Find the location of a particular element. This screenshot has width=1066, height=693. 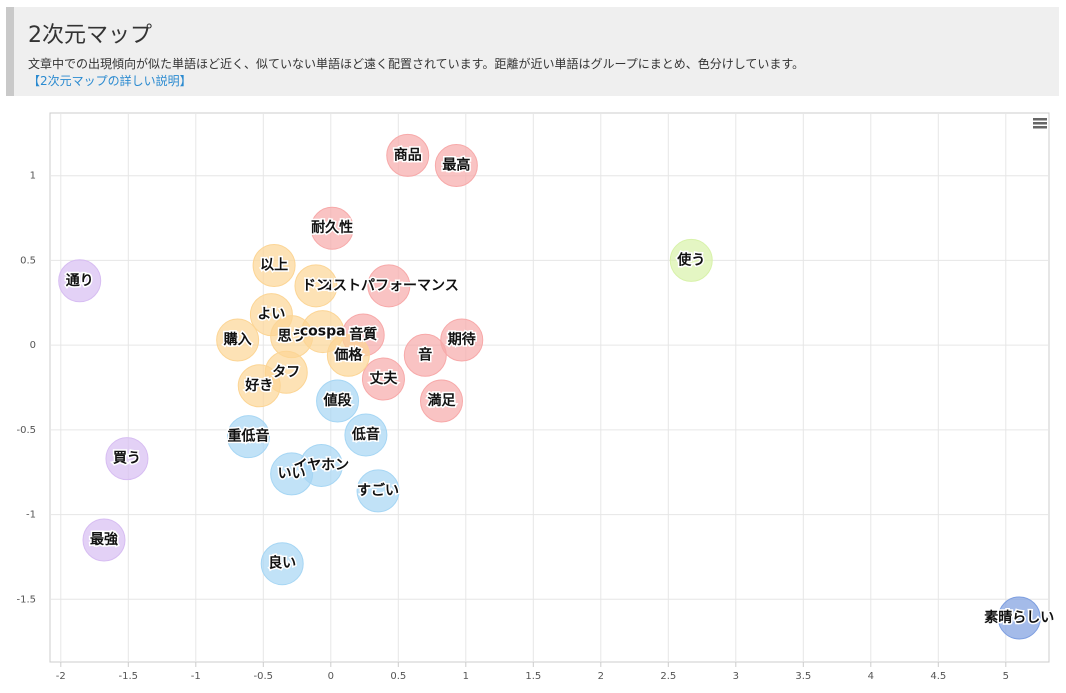

point-label: 素晴らしい is located at coordinates (1019, 617).